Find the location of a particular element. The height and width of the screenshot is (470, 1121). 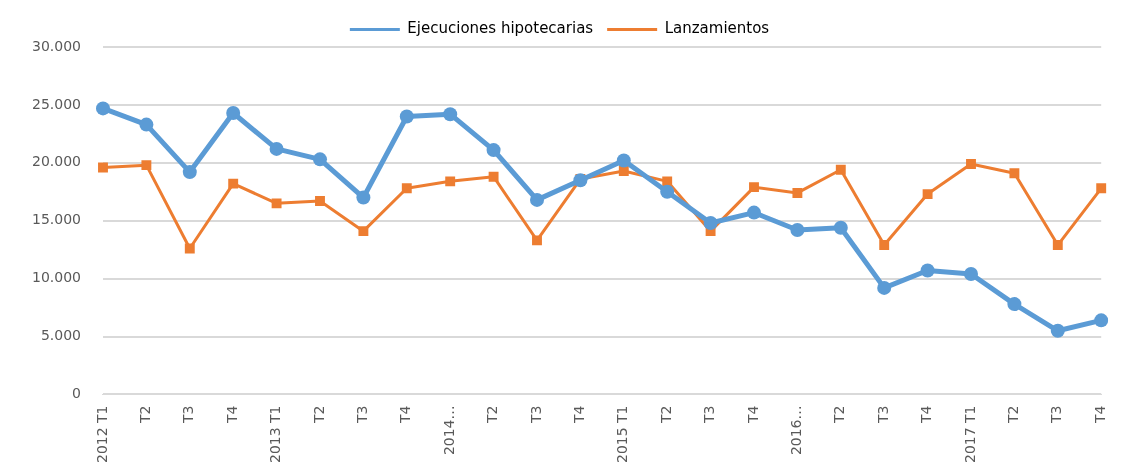

y-tick-label: 0 is located at coordinates (76, 393).